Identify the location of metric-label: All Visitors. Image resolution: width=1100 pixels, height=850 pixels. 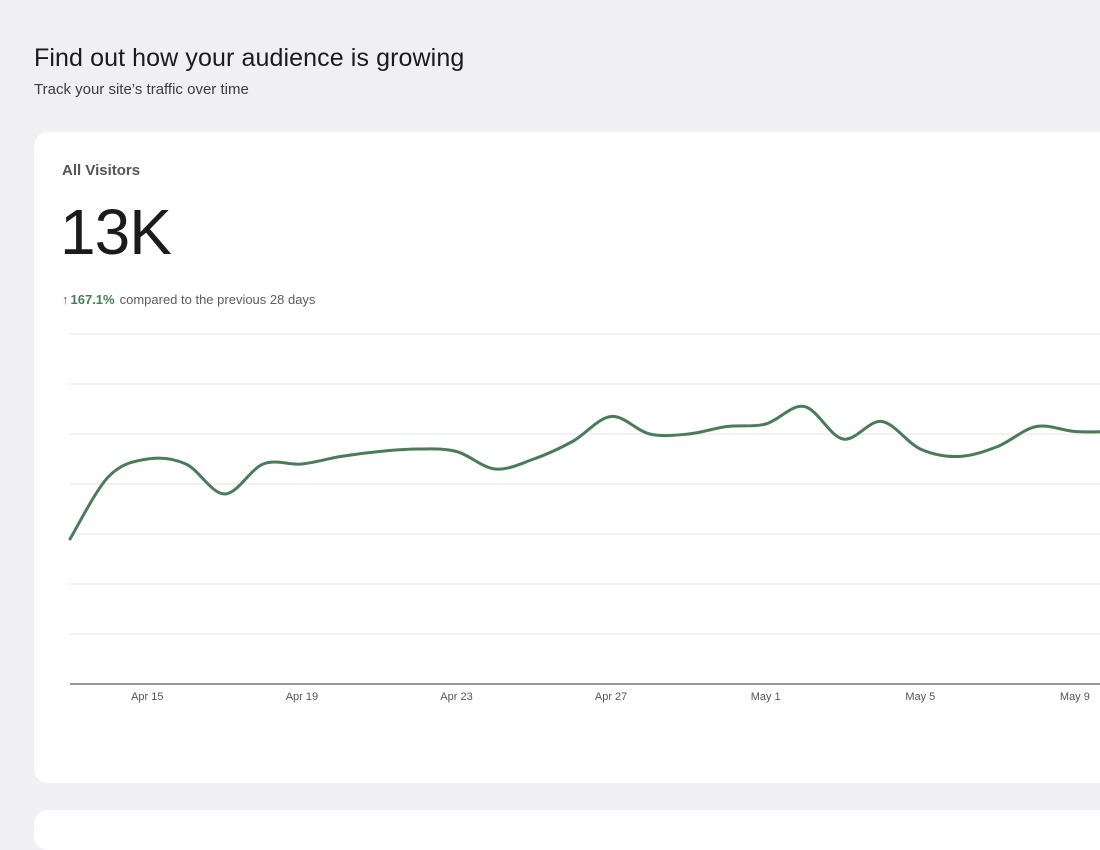
(101, 170).